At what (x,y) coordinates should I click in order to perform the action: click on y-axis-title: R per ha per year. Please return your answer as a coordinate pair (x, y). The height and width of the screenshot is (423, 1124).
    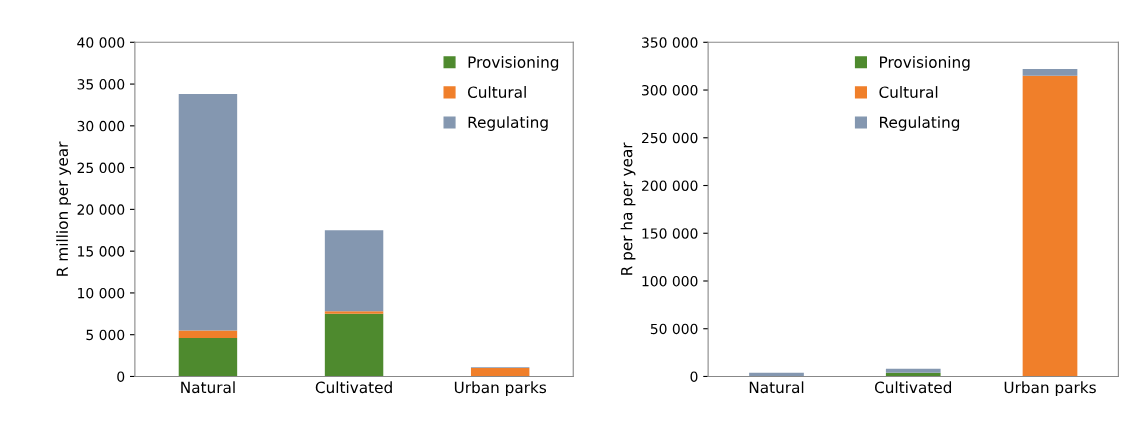
    Looking at the image, I should click on (628, 208).